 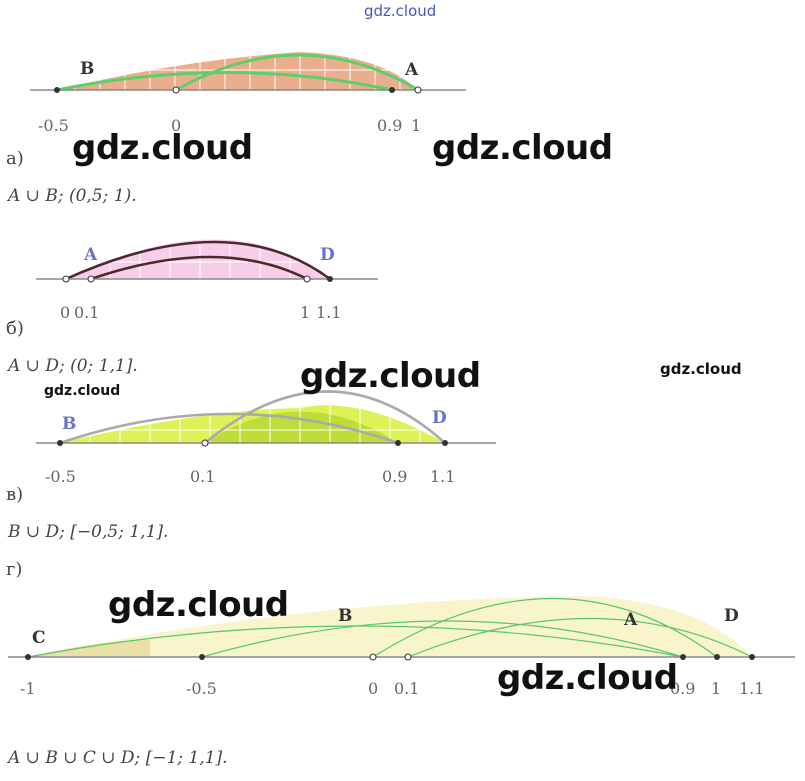 What do you see at coordinates (398, 443) in the screenshot?
I see `point-09-v` at bounding box center [398, 443].